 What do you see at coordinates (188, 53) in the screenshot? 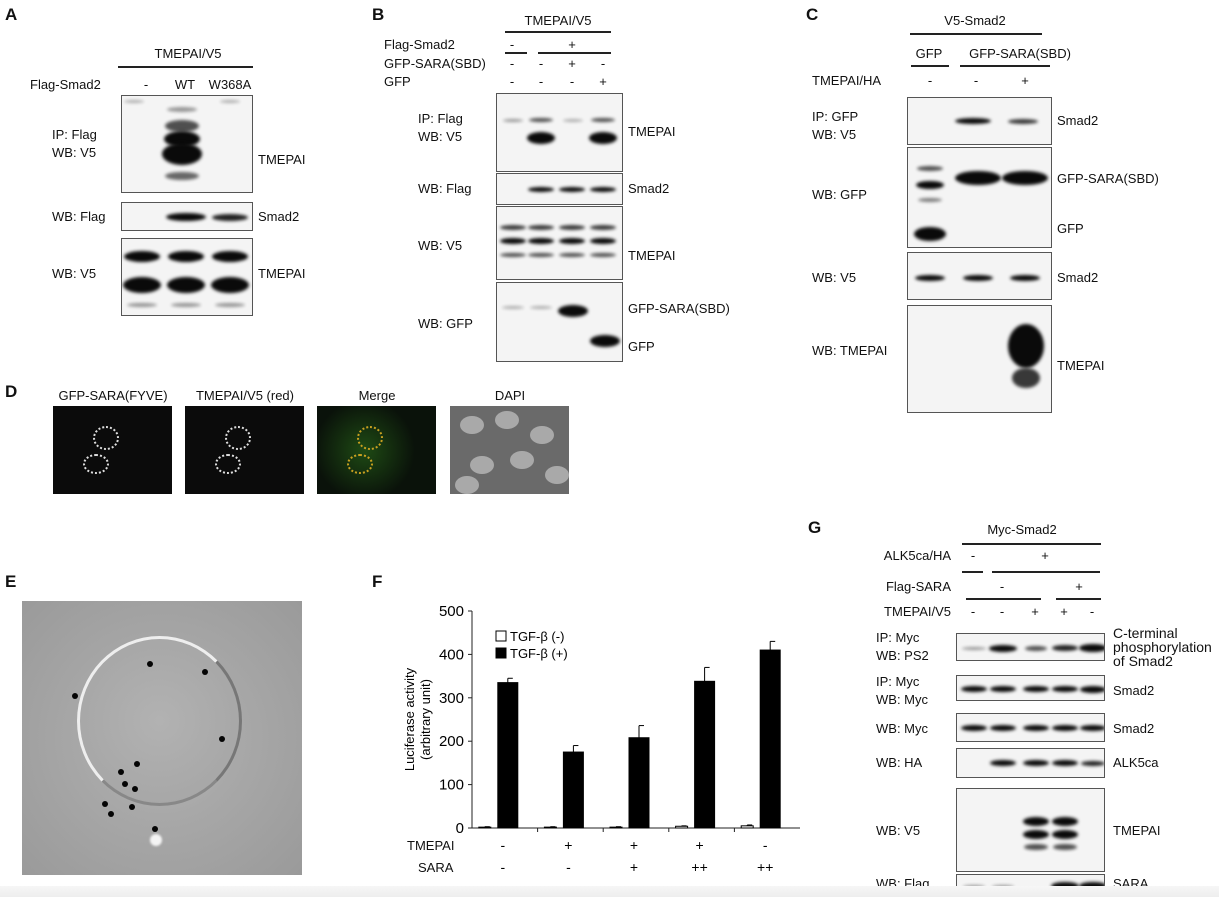
I see `panel-a-header: TMEPAI/V5` at bounding box center [188, 53].